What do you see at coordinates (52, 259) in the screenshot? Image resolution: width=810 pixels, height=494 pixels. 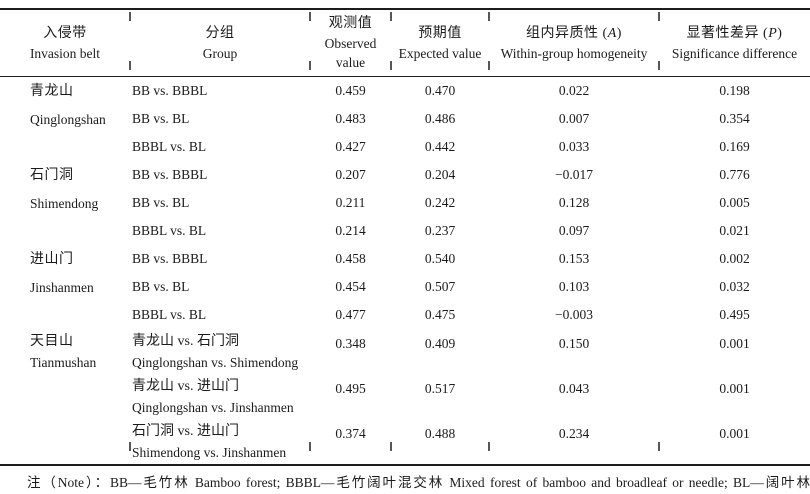 I see `belt-name-zh: 进山门` at bounding box center [52, 259].